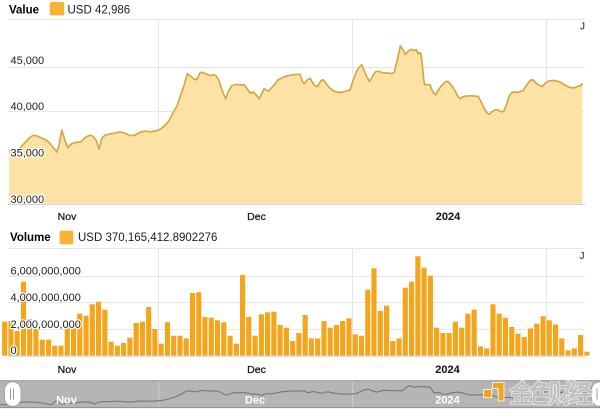 The image size is (600, 418). I want to click on svg-text: Volume, so click(30, 238).